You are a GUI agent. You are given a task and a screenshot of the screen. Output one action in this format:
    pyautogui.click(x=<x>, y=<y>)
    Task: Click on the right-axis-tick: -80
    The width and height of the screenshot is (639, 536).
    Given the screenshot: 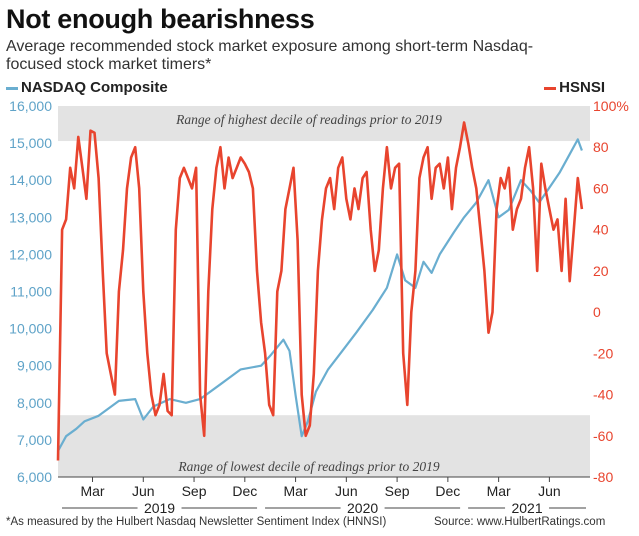 What is the action you would take?
    pyautogui.click(x=603, y=477)
    